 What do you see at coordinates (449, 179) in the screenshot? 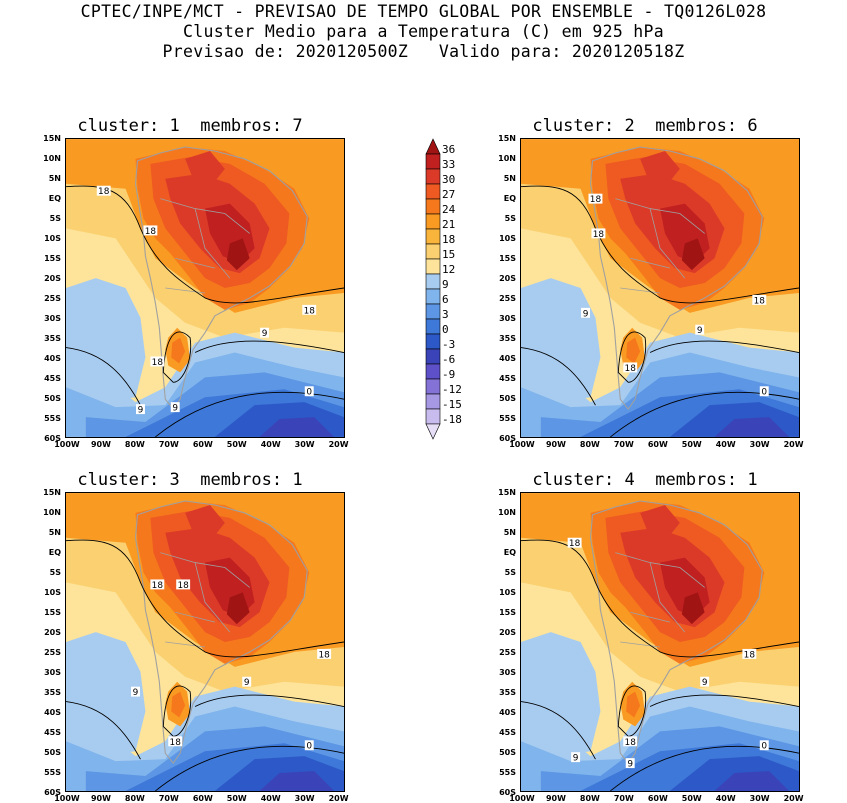
I see `colorbar-label: 30` at bounding box center [449, 179].